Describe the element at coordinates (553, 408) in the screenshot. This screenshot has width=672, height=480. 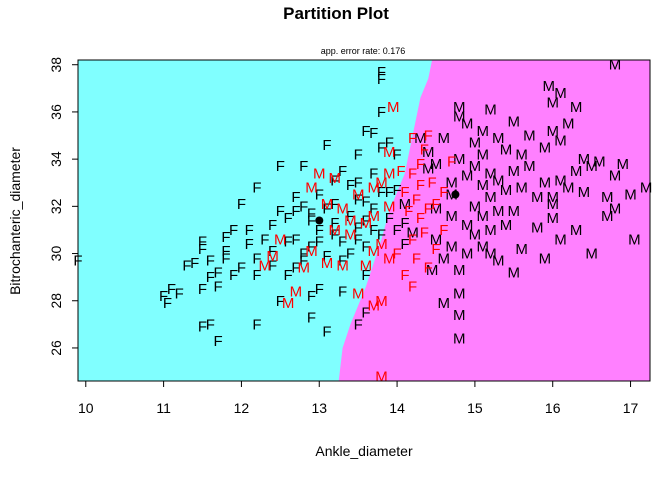
I see `x-tick-label: 16` at that location.